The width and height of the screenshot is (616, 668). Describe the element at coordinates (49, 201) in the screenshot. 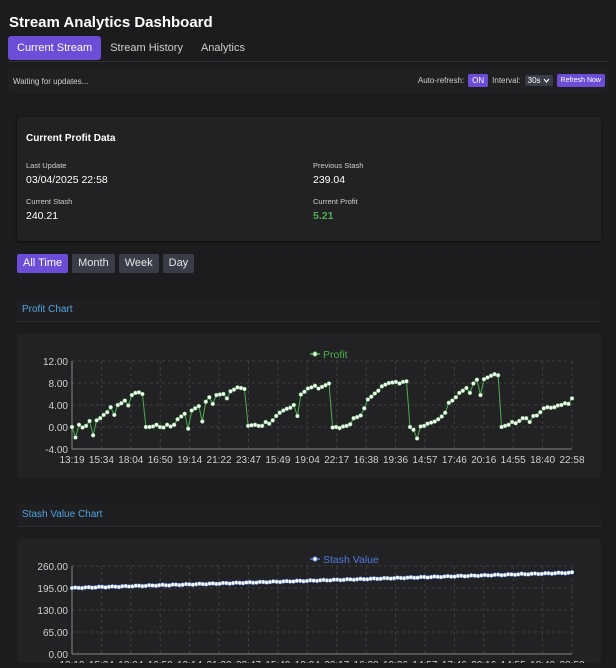

I see `current-stash-label: Current Stash` at that location.